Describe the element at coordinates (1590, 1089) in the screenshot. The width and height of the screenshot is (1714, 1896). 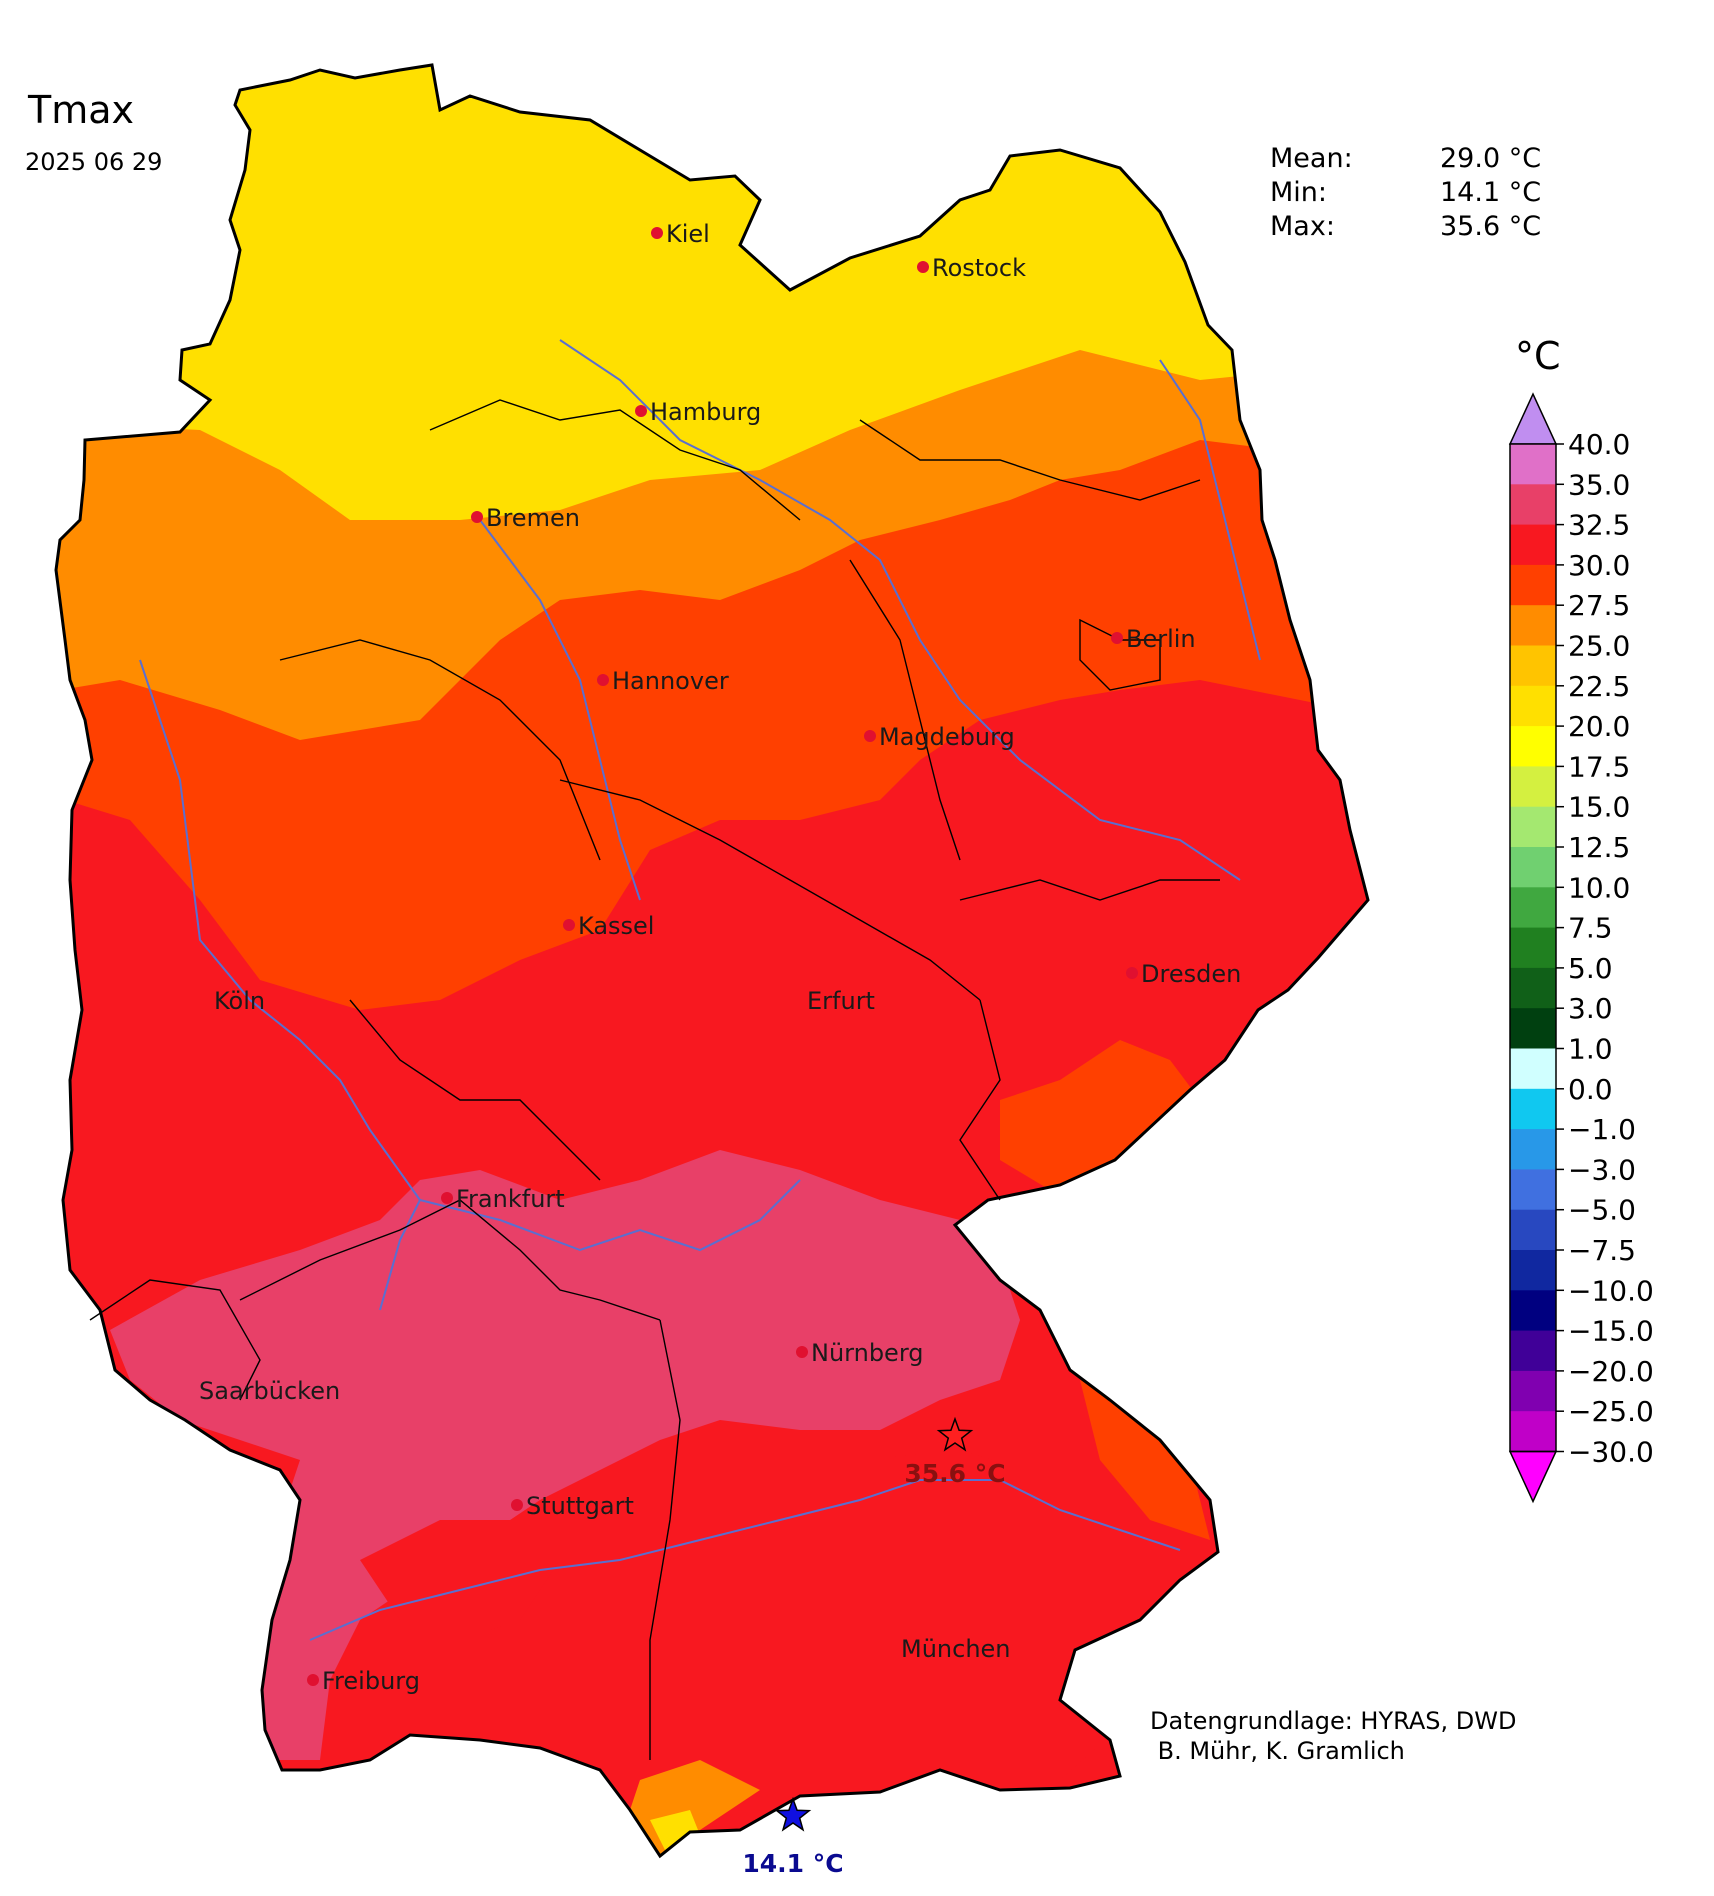
I see `colorbar-tick-label: 0.0` at that location.